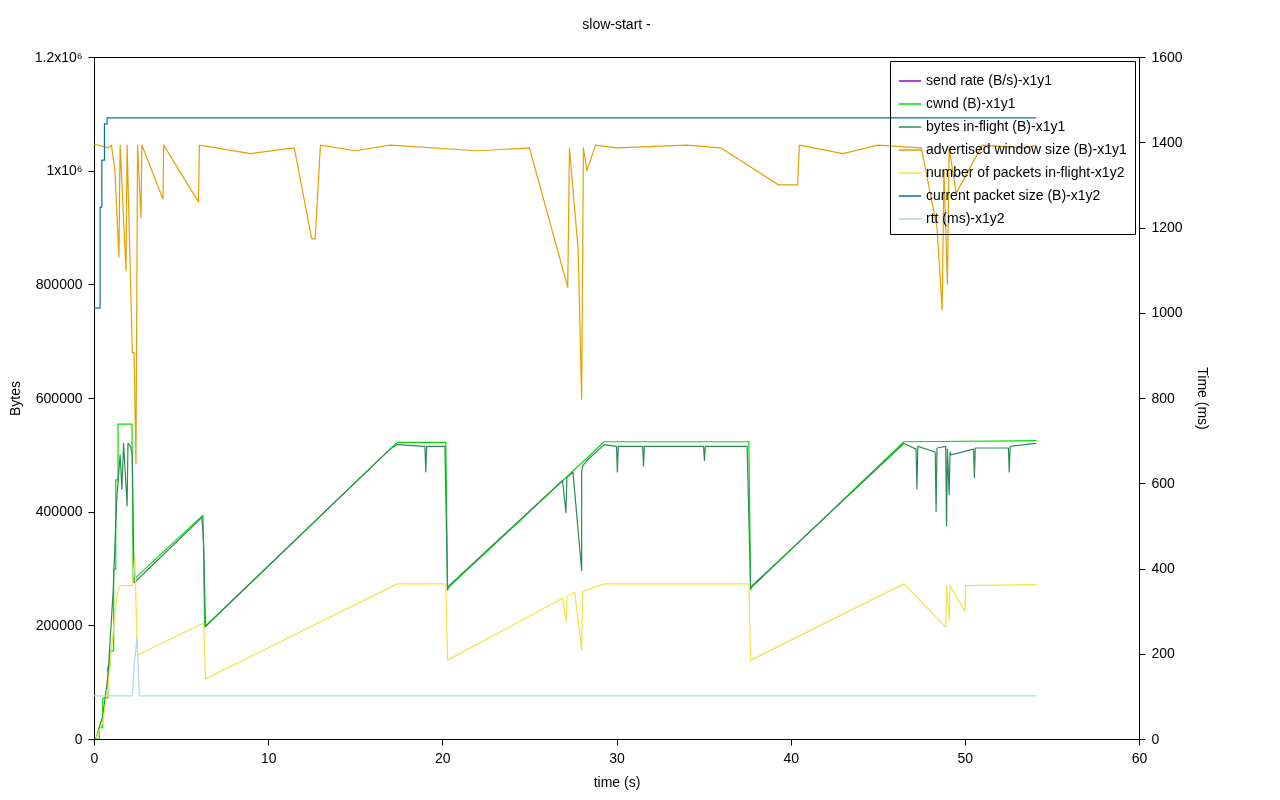  What do you see at coordinates (996, 126) in the screenshot?
I see `legend-label: bytes in-flight (B)-x1y1` at bounding box center [996, 126].